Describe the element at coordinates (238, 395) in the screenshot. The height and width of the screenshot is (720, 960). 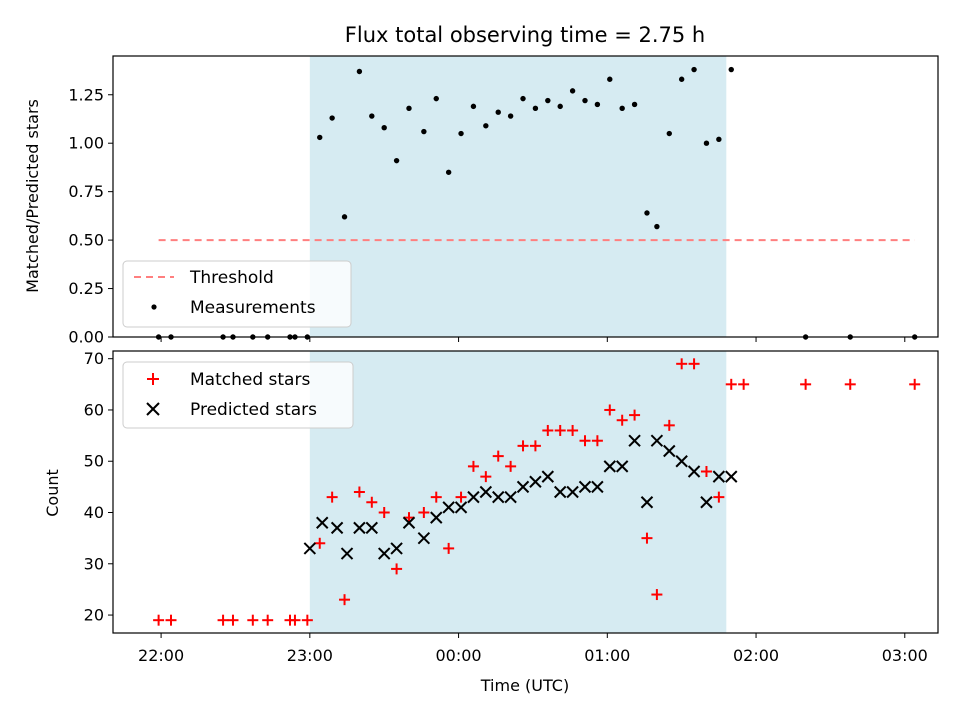
I see `bottom-legend: Matched stars Predicted stars` at that location.